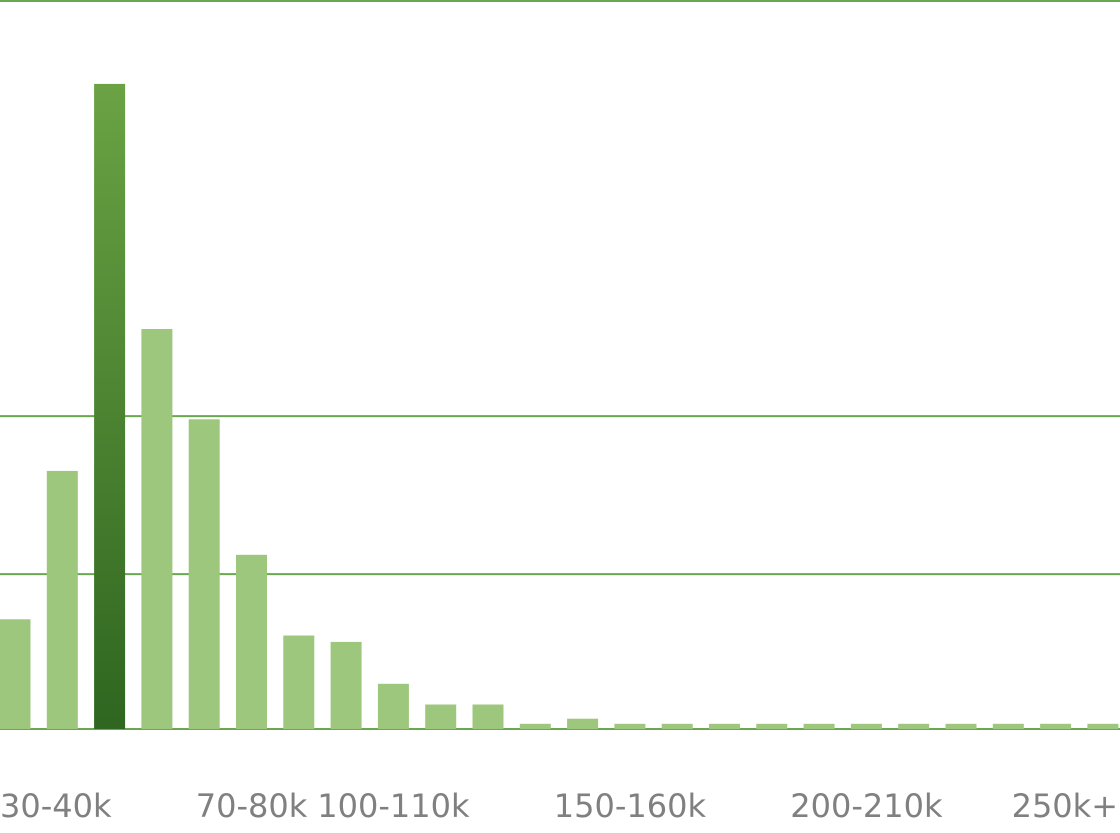 The width and height of the screenshot is (1120, 833). Describe the element at coordinates (1065, 806) in the screenshot. I see `x-tick-label-250k+: 250k+` at that location.